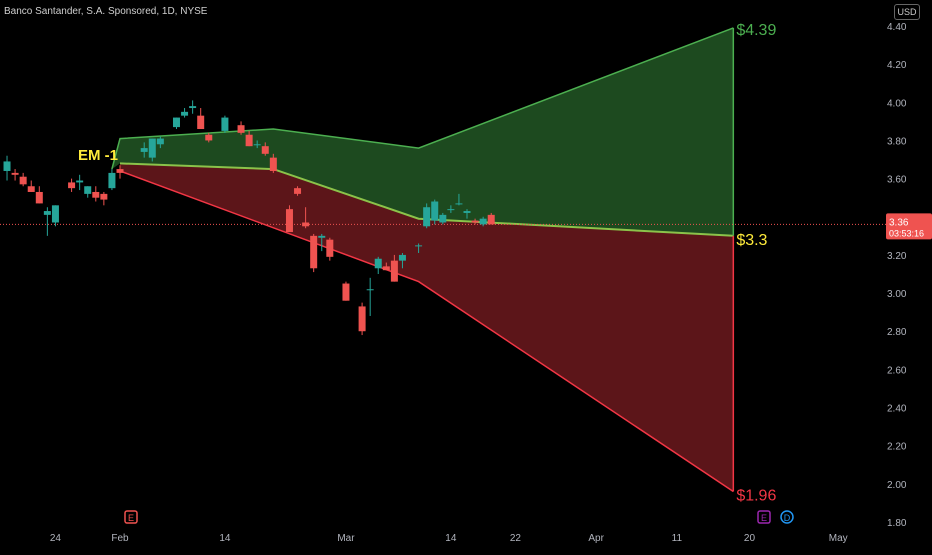  What do you see at coordinates (897, 180) in the screenshot?
I see `y-tick-label: 3.60` at bounding box center [897, 180].